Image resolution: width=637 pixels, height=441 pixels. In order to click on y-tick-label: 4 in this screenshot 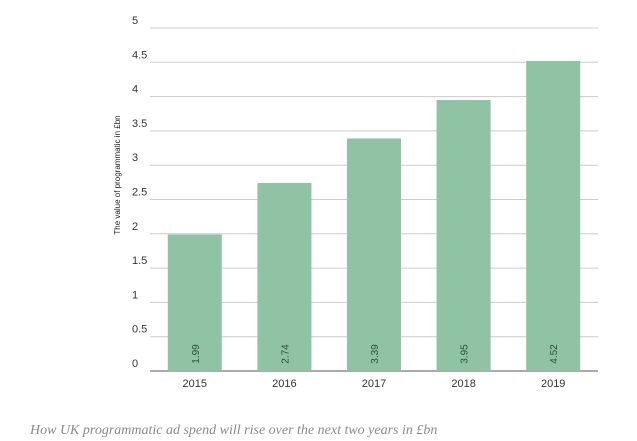, I will do `click(135, 90)`.